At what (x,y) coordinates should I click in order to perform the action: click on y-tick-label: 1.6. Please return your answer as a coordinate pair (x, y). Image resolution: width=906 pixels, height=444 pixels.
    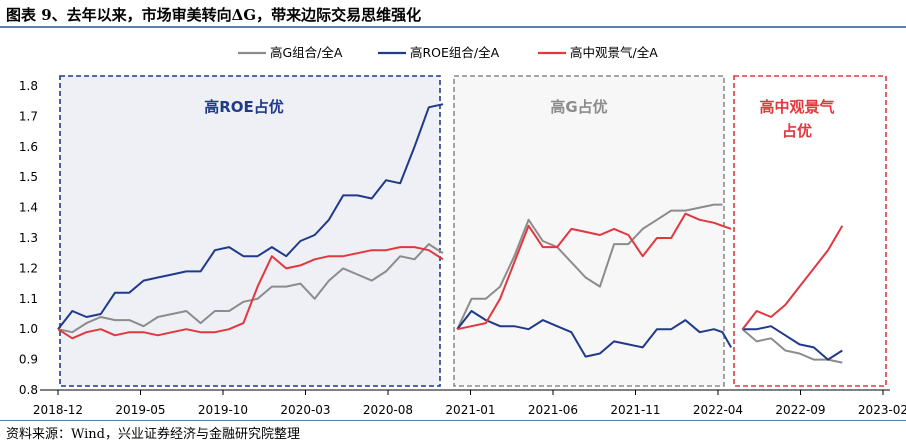
    Looking at the image, I should click on (28, 147).